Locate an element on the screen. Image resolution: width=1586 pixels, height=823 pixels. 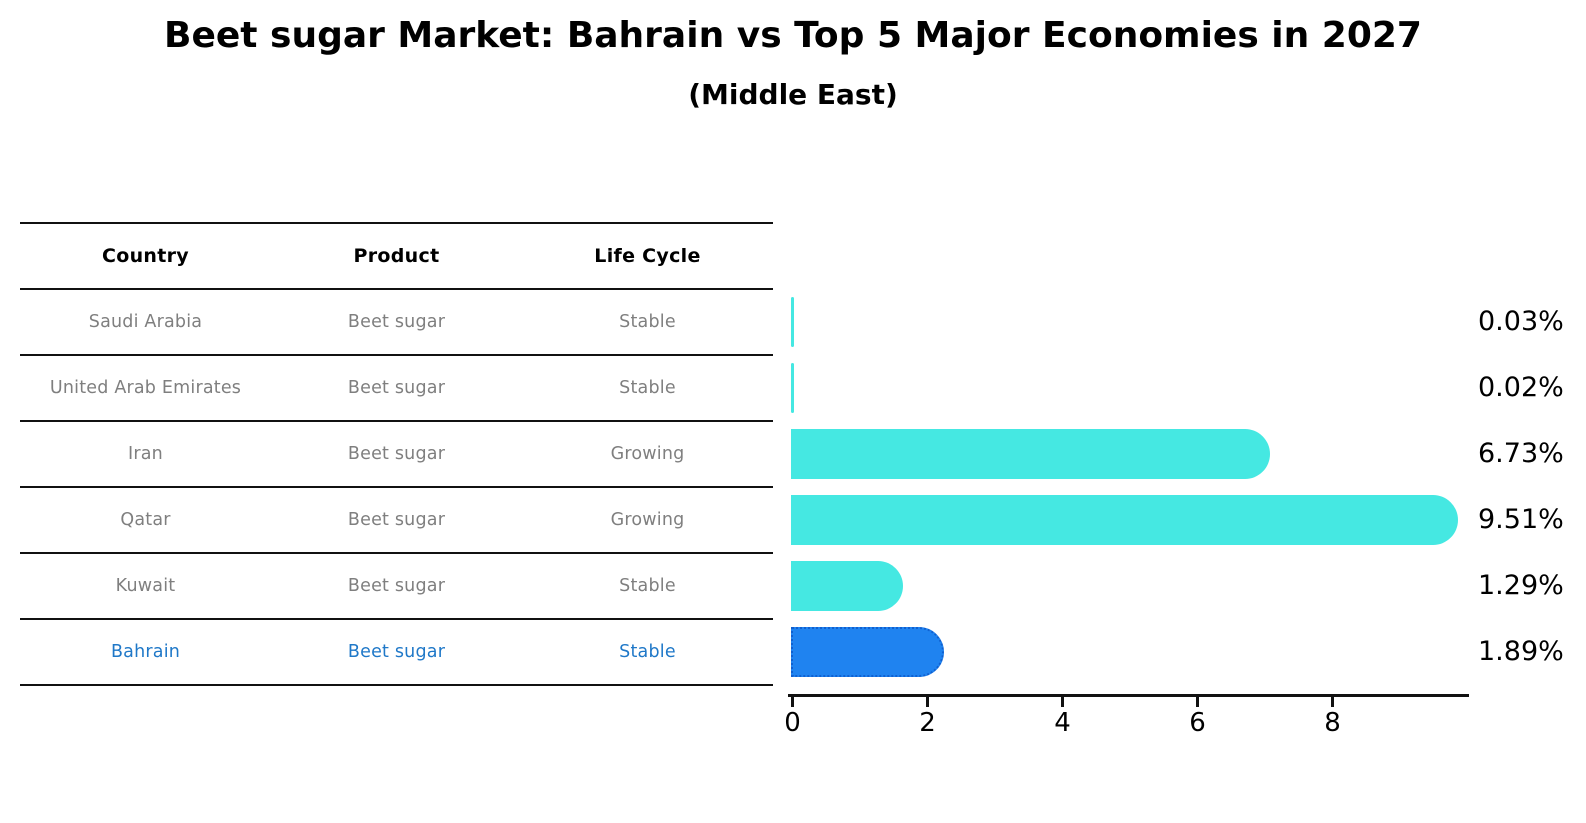
x-axis-tick-label-2: 2 is located at coordinates (927, 723).